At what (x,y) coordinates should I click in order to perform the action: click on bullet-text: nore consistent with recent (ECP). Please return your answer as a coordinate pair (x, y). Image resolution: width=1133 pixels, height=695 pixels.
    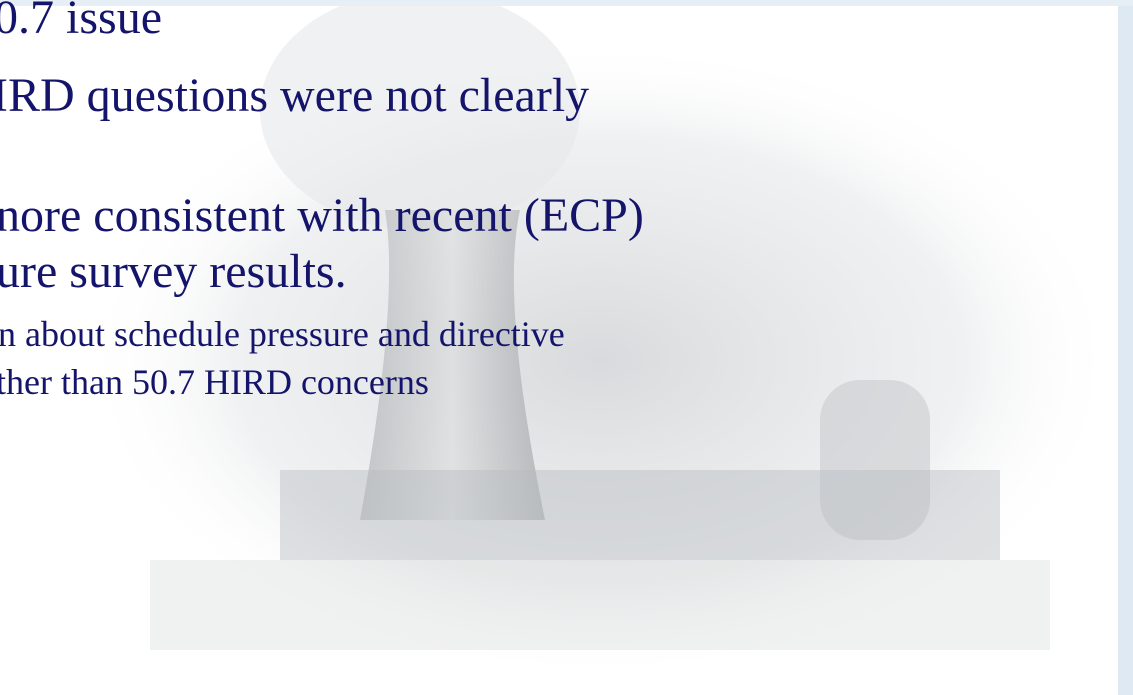
    Looking at the image, I should click on (322, 215).